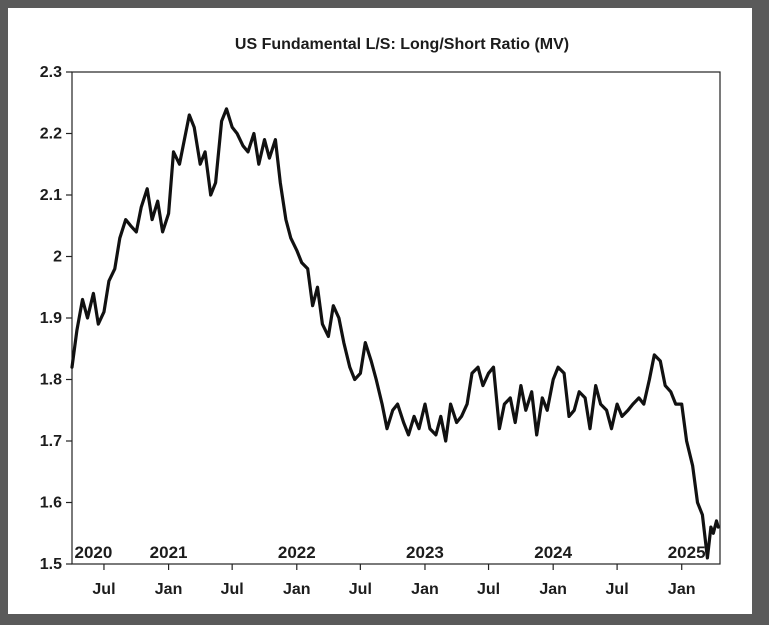 This screenshot has height=625, width=769. What do you see at coordinates (51, 318) in the screenshot?
I see `y-tick-label: 1.9` at bounding box center [51, 318].